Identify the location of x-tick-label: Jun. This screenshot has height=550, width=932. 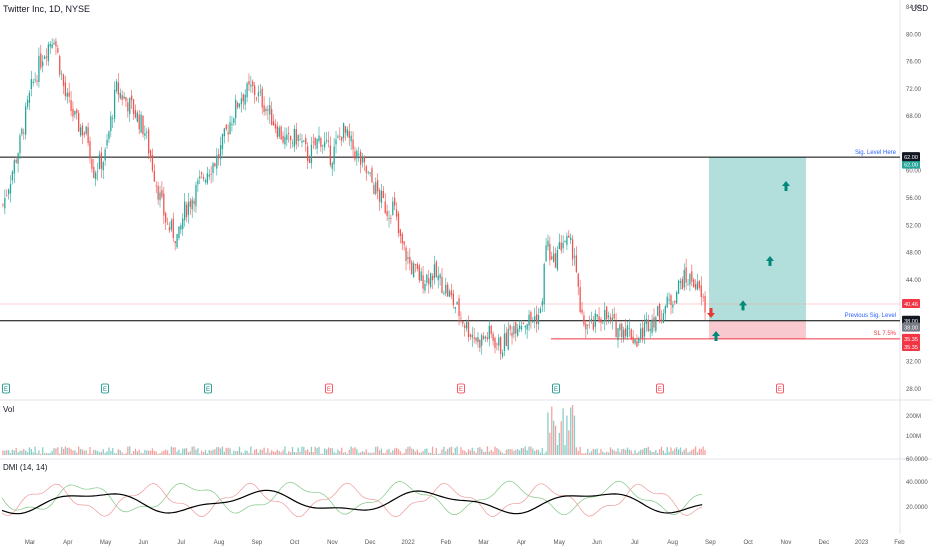
(597, 543).